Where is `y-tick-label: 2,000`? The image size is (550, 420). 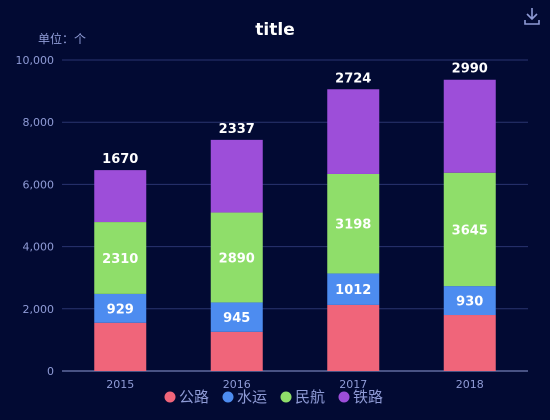
y-tick-label: 2,000 is located at coordinates (39, 309).